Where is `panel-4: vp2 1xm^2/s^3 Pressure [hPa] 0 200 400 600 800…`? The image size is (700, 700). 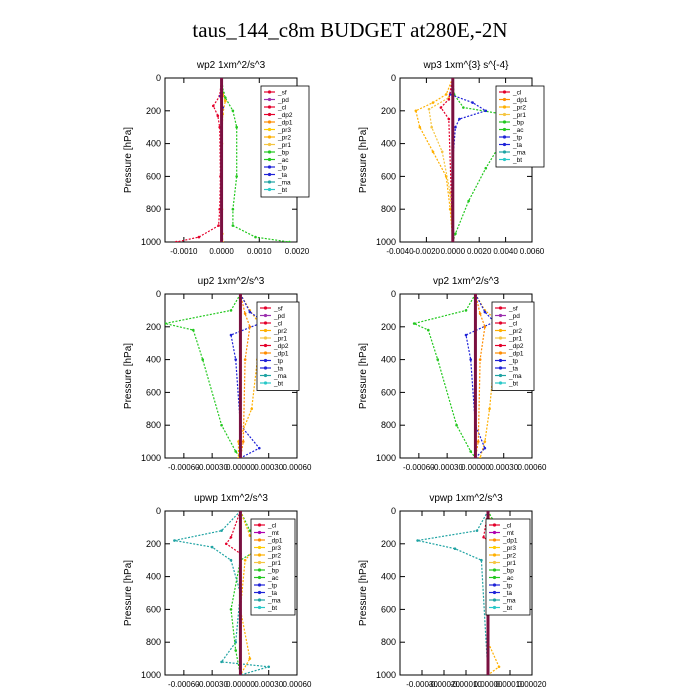 panel-4: vp2 1xm^2/s^3 Pressure [hPa] 0 200 400 600 800… is located at coordinates (452, 374).